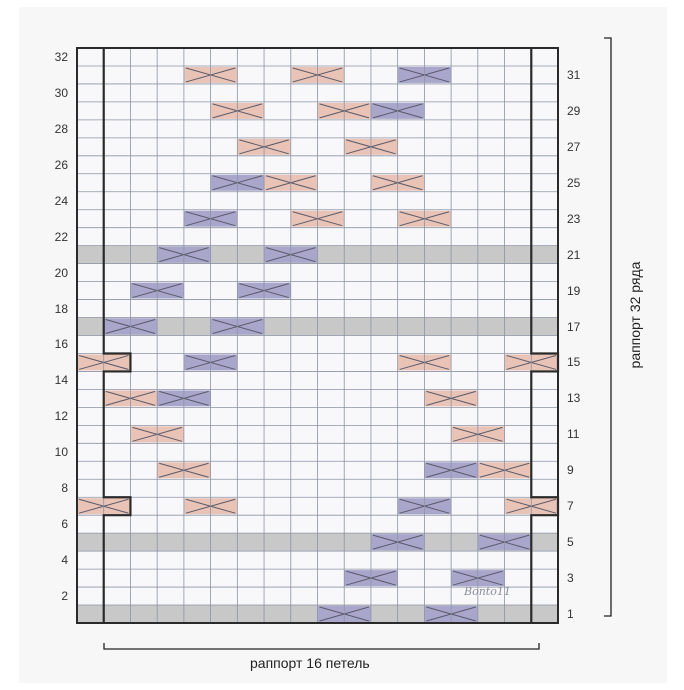  I want to click on row-number-right: 27, so click(574, 146).